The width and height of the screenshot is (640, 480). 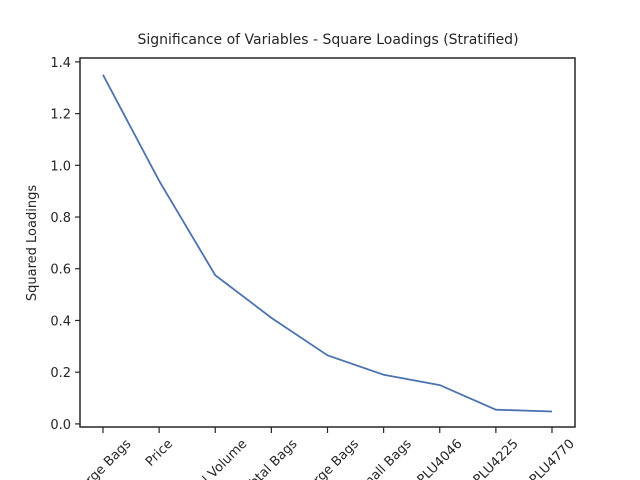 What do you see at coordinates (32, 243) in the screenshot?
I see `y-axis-label: Squared Loadings` at bounding box center [32, 243].